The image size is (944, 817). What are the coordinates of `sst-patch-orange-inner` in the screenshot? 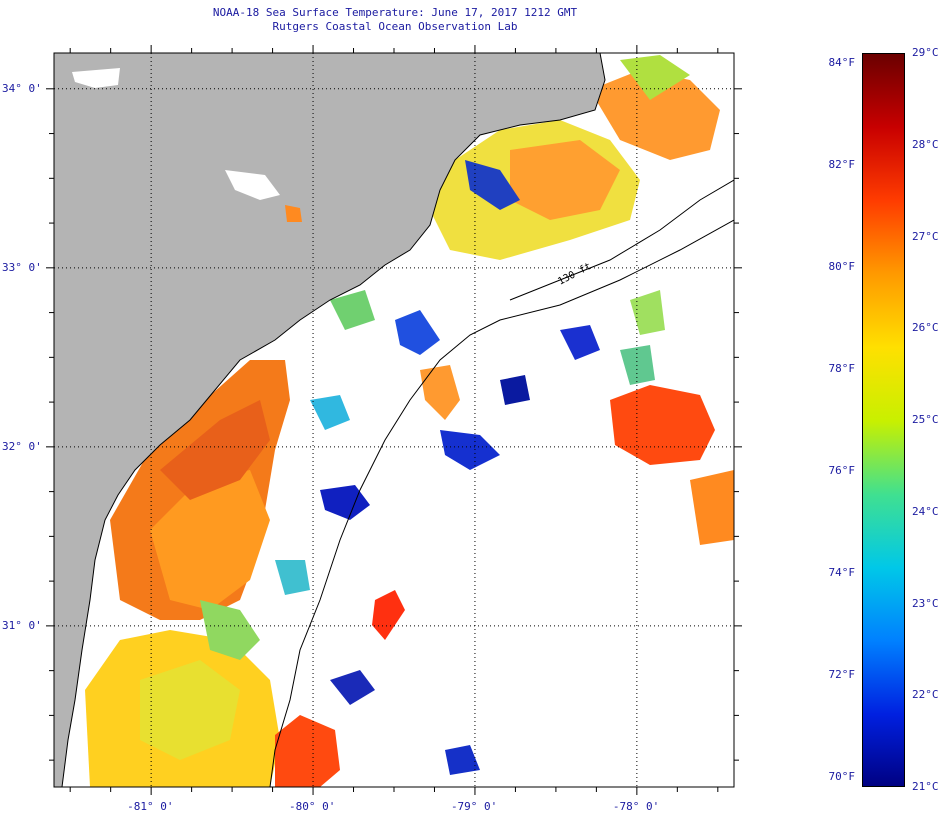 It's located at (215, 450).